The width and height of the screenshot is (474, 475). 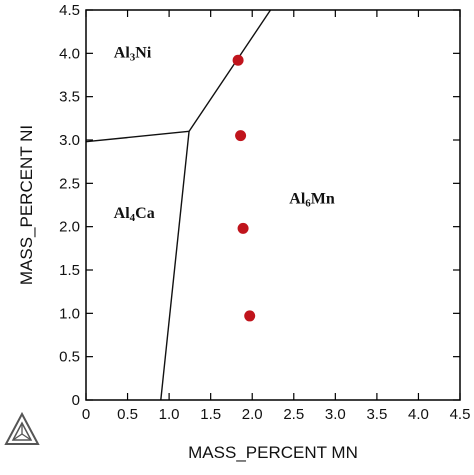 I want to click on data-points, so click(x=244, y=188).